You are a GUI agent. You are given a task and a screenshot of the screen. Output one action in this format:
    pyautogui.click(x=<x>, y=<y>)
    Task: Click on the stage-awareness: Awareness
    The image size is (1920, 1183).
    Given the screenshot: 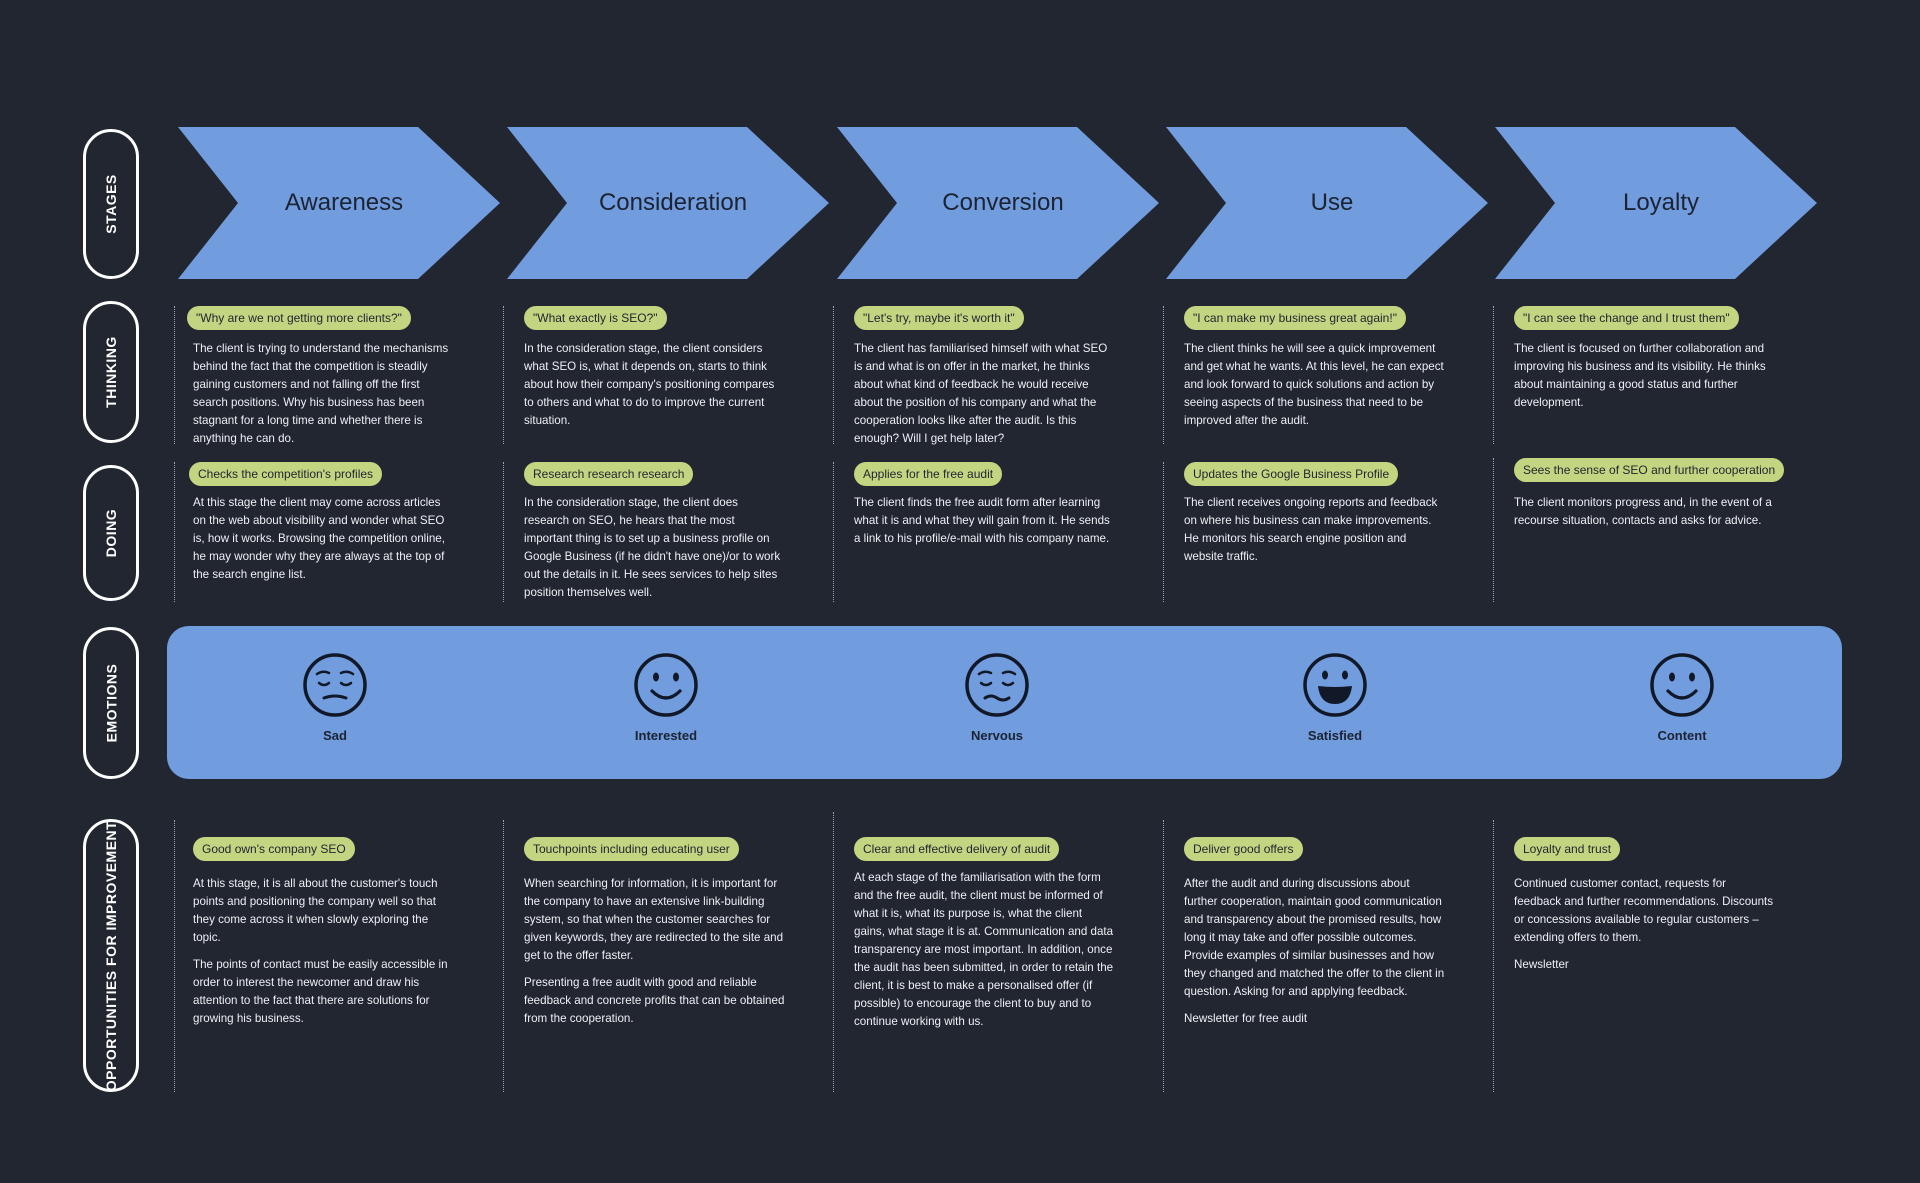 What is the action you would take?
    pyautogui.click(x=339, y=203)
    